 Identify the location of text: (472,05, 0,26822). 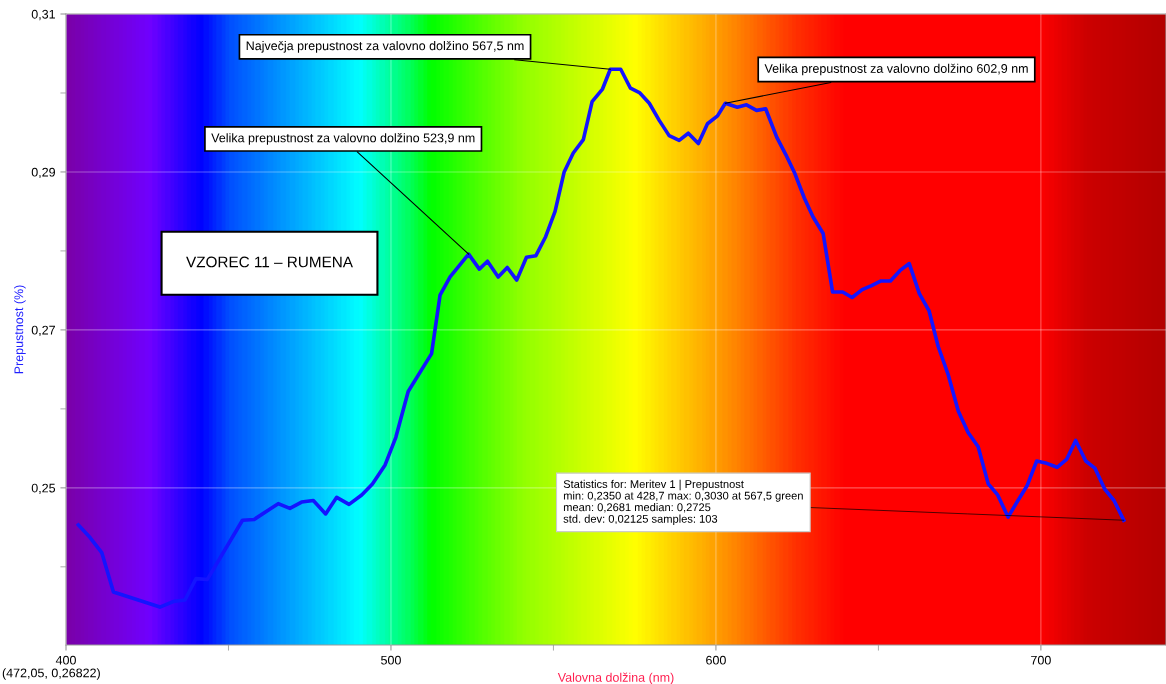
(51, 674).